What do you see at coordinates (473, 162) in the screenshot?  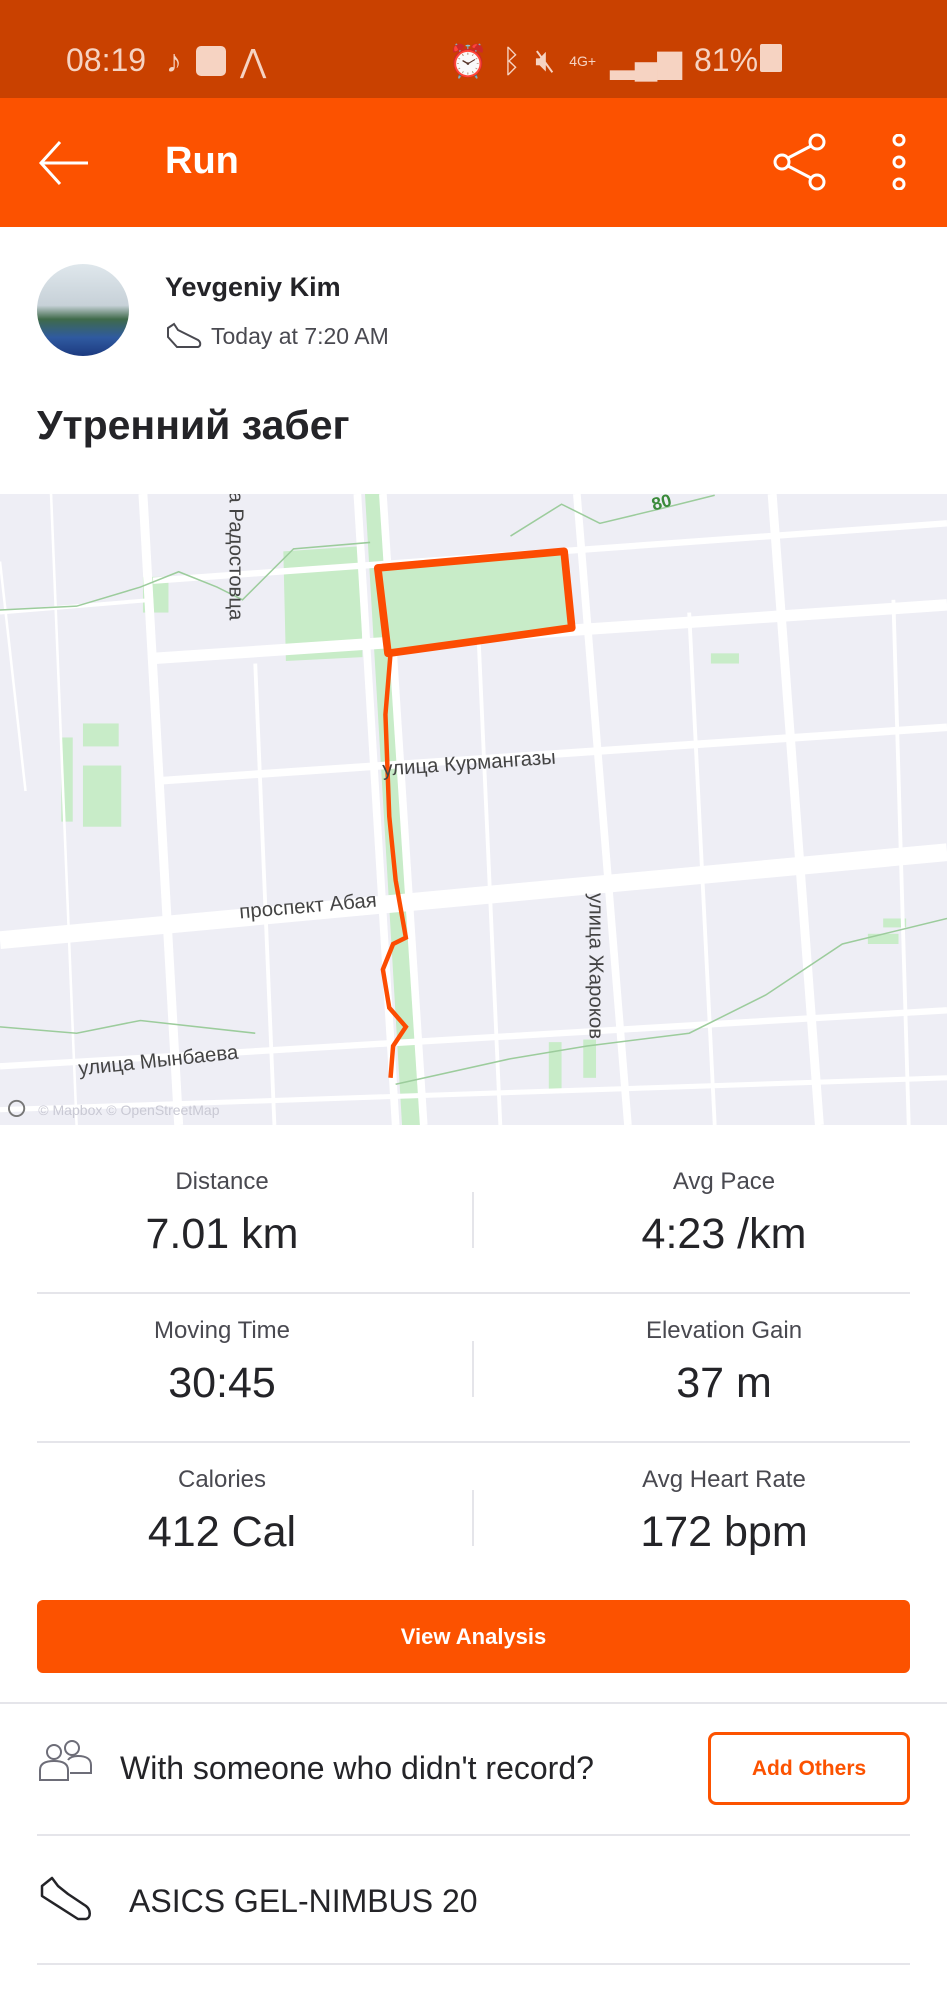 I see `app-bar: Run` at bounding box center [473, 162].